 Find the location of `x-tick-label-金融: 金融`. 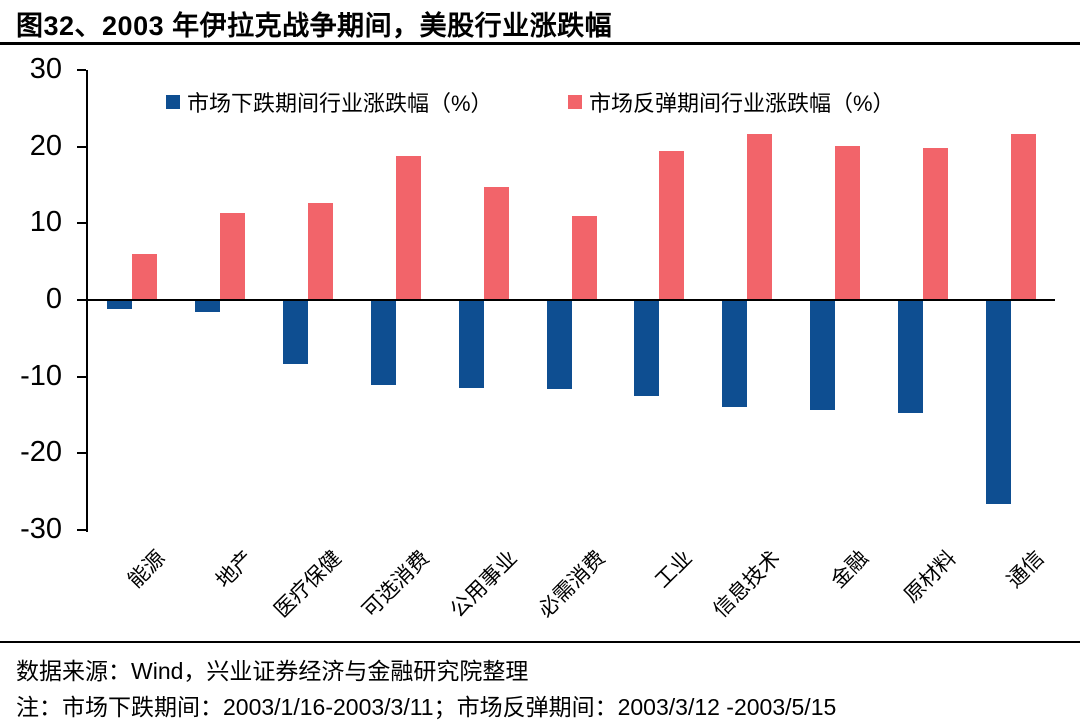

x-tick-label-金融: 金融 is located at coordinates (850, 569).